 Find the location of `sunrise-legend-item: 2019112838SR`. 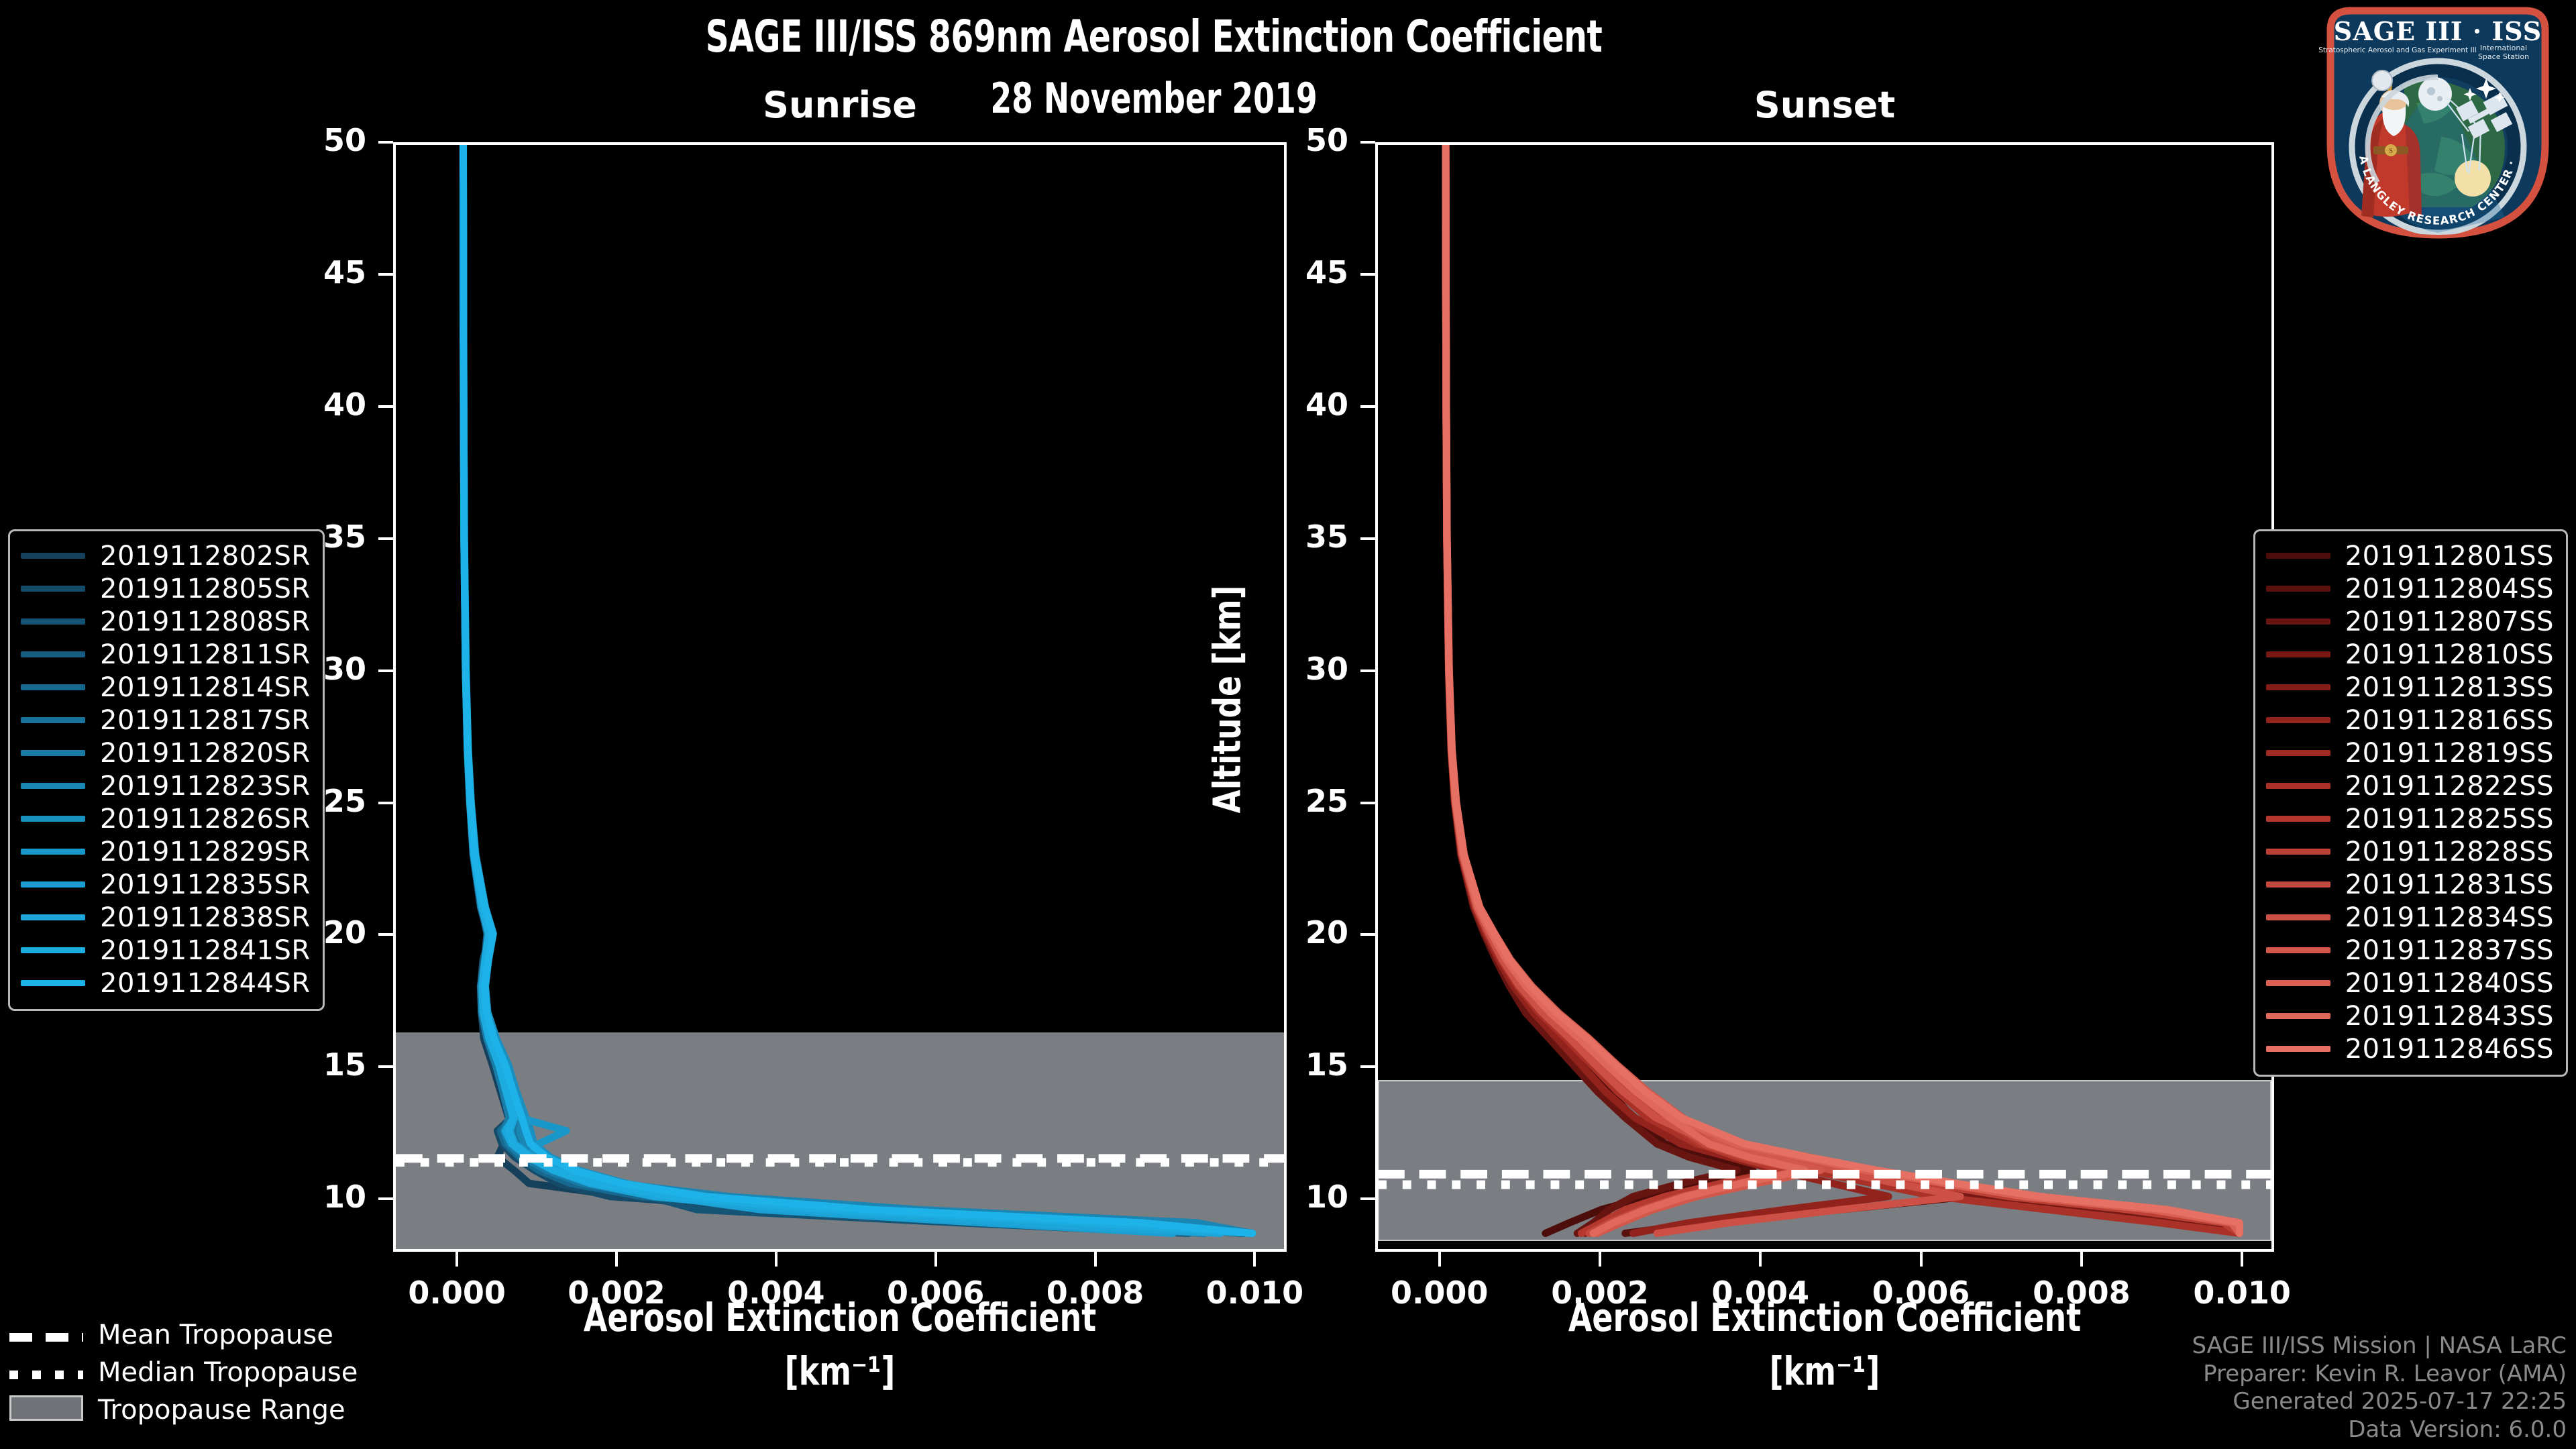

sunrise-legend-item: 2019112838SR is located at coordinates (166, 917).